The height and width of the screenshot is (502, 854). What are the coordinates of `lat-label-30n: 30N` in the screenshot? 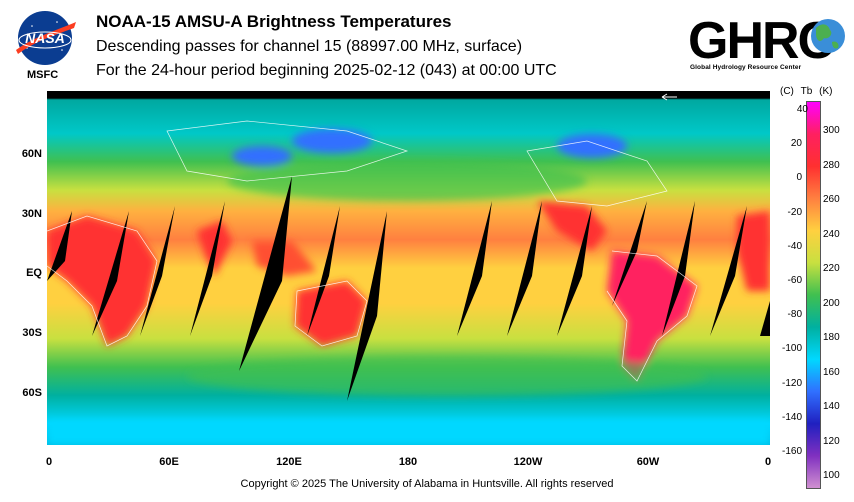 It's located at (31, 214).